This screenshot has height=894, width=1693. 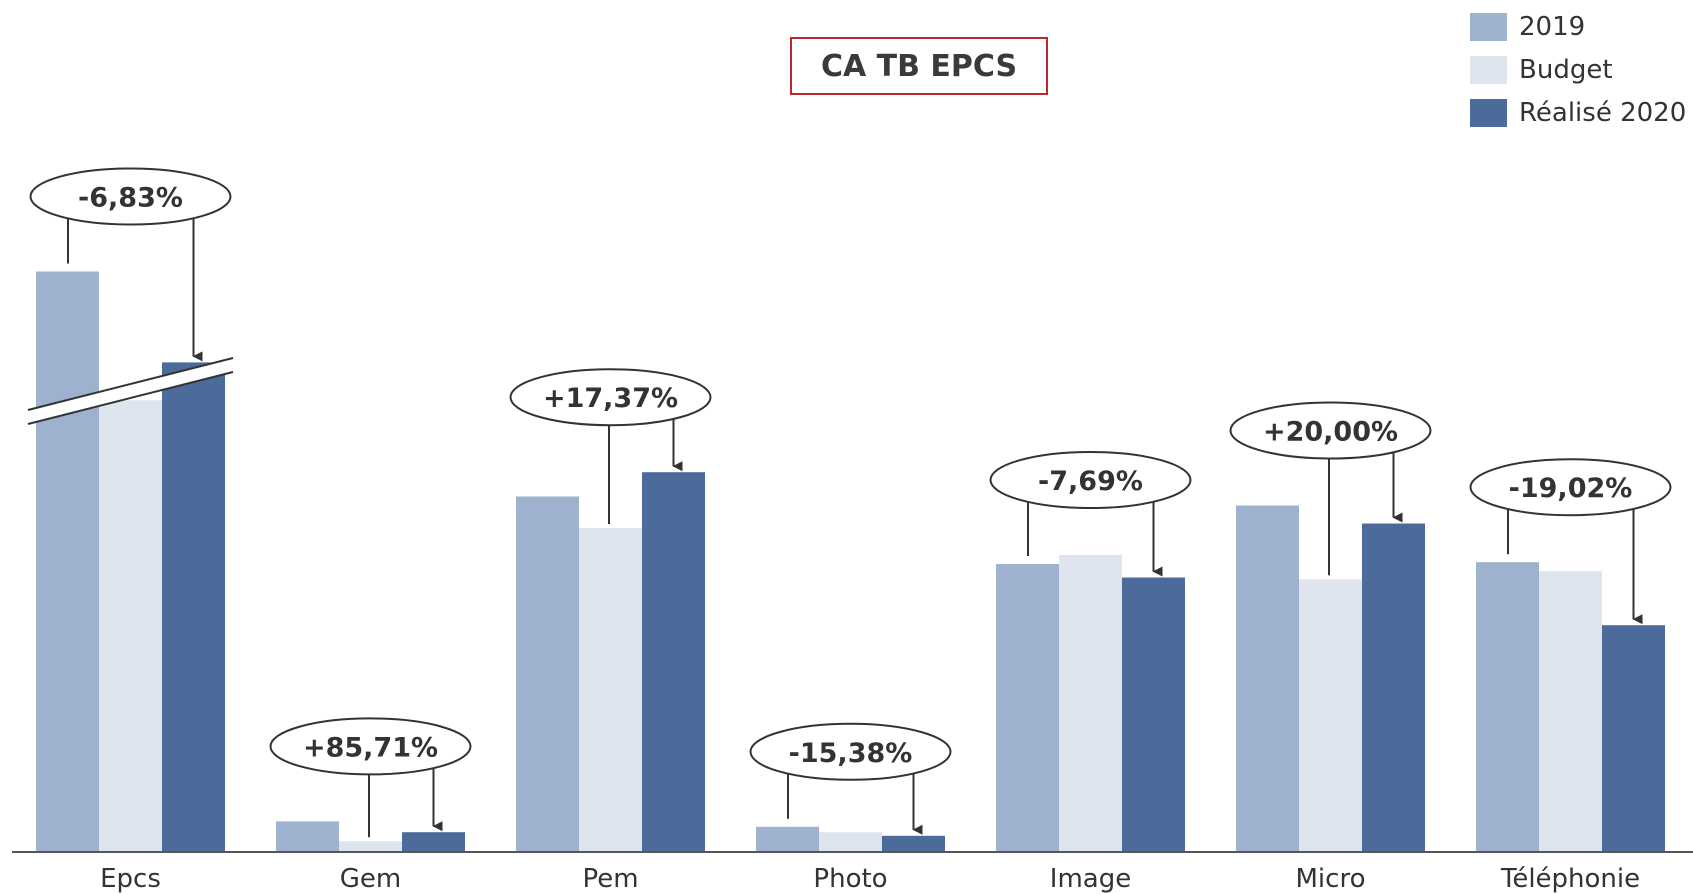 What do you see at coordinates (1488, 69) in the screenshot?
I see `legend-swatch-budget` at bounding box center [1488, 69].